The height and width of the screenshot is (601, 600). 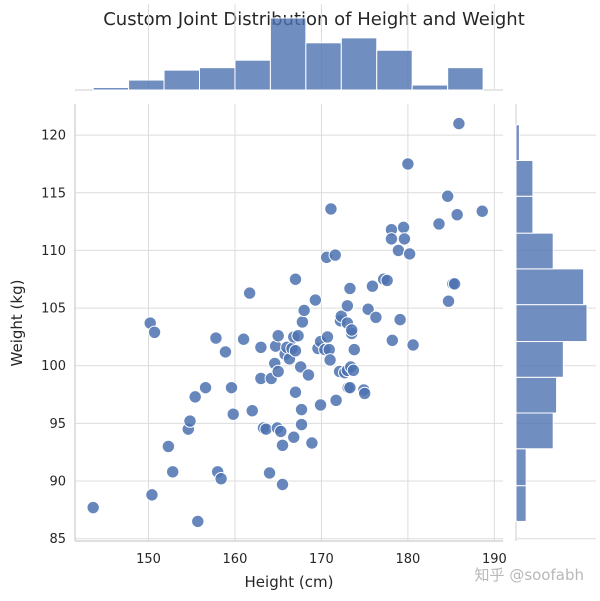 I want to click on right-histogram-bars, so click(x=551, y=323).